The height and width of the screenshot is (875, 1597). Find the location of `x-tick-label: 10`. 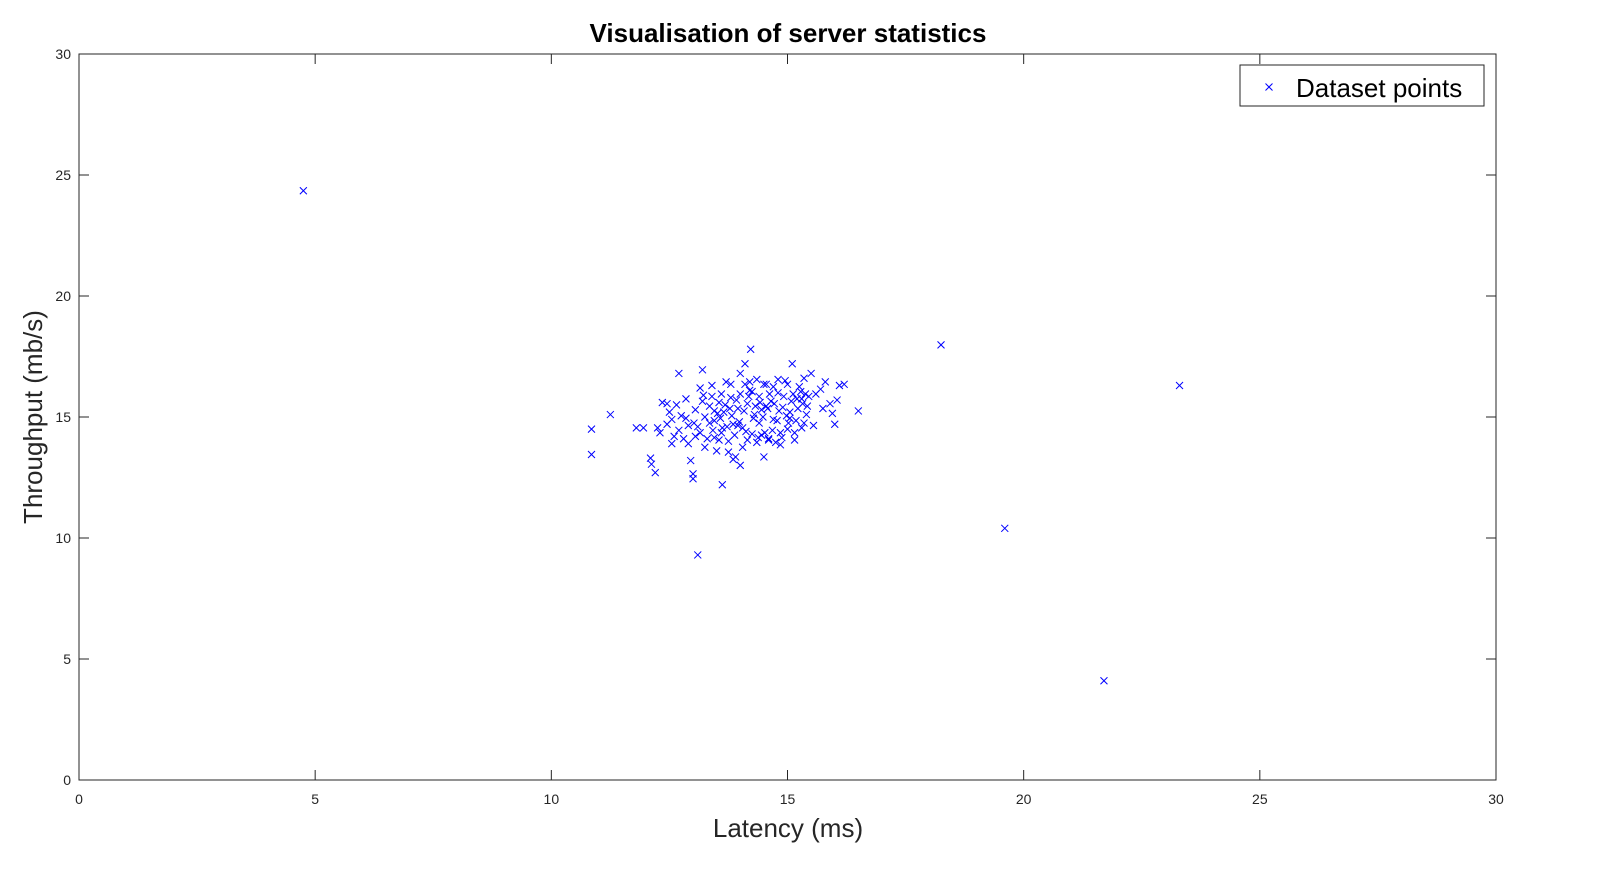

x-tick-label: 10 is located at coordinates (552, 799).